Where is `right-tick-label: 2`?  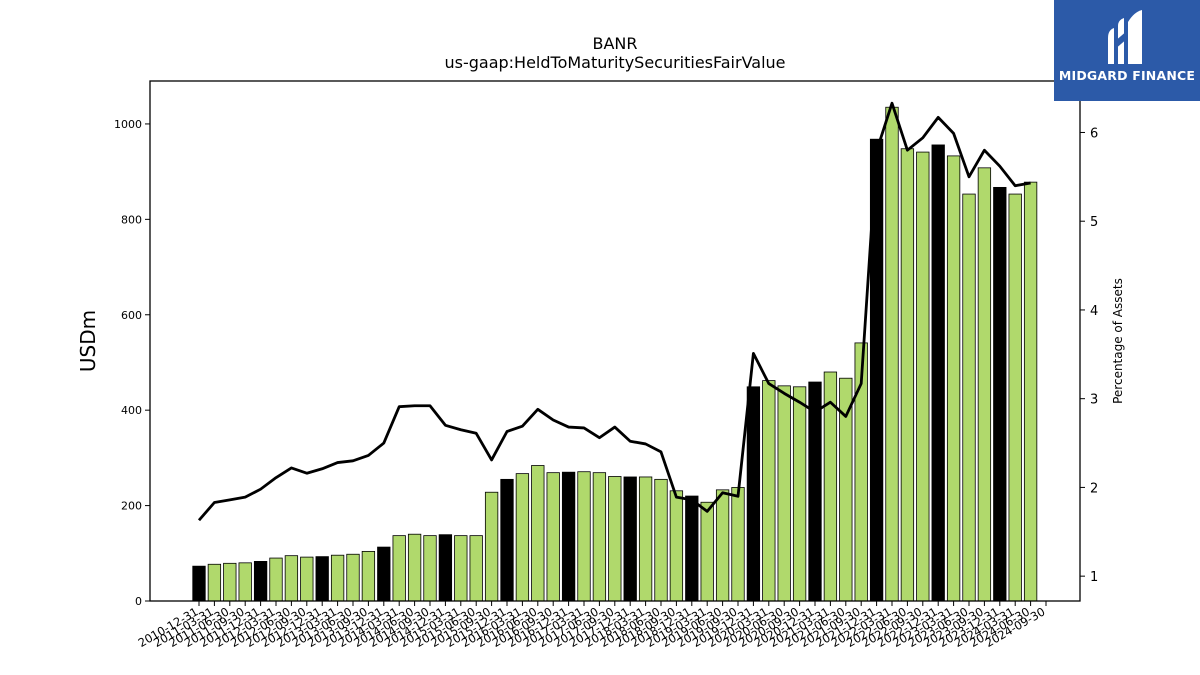 right-tick-label: 2 is located at coordinates (1094, 488).